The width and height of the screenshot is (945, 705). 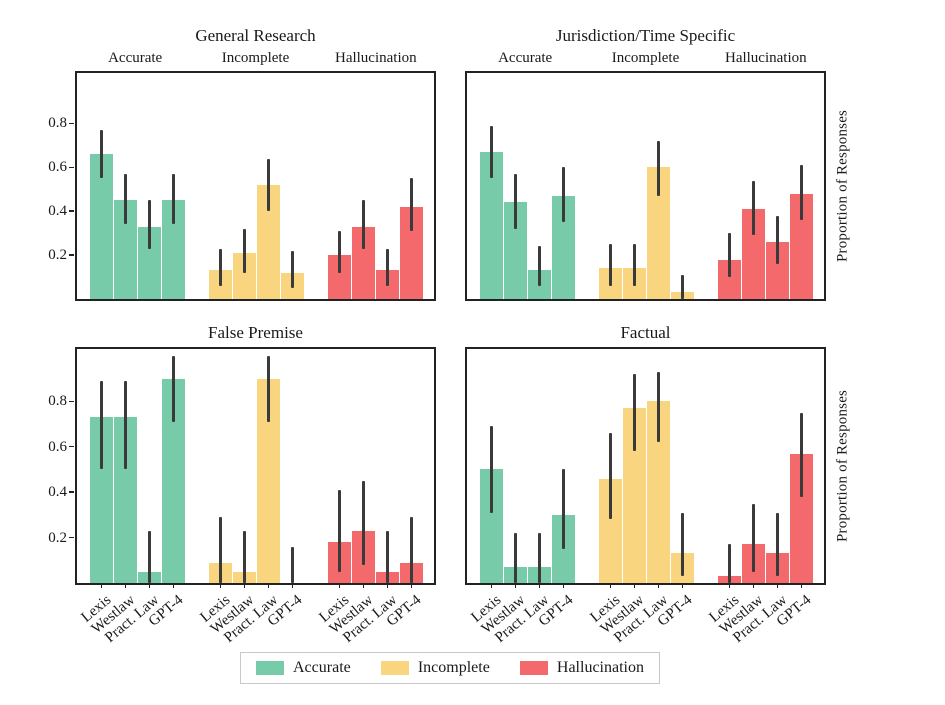 I want to click on legend-label: Hallucination, so click(x=600, y=667).